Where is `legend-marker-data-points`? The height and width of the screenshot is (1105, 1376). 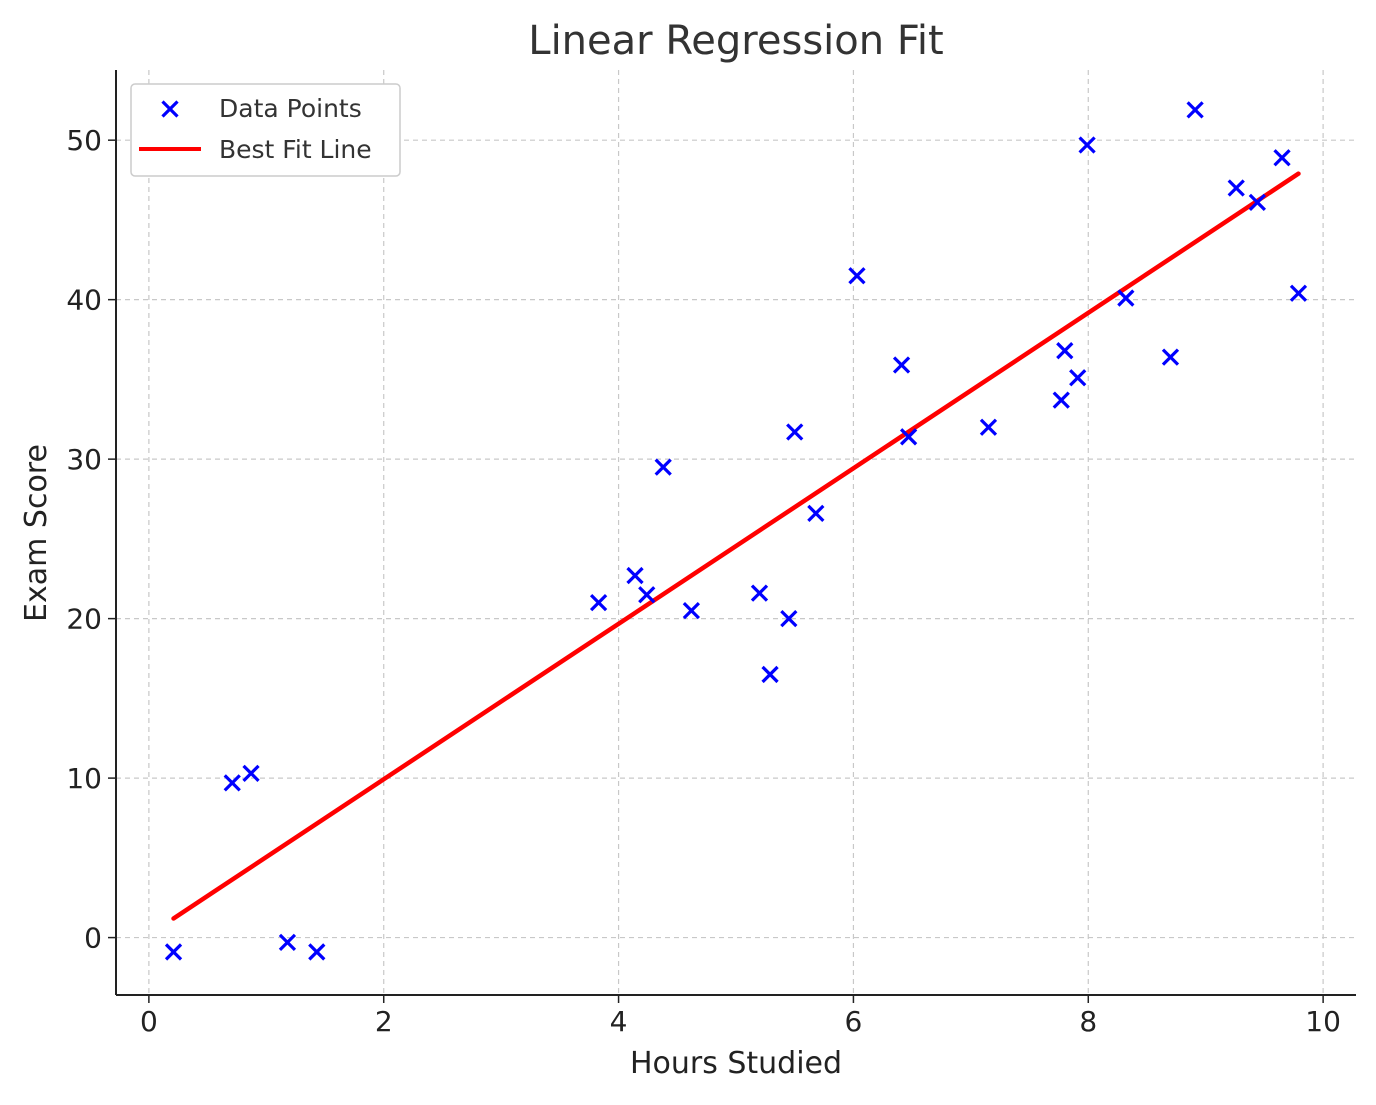
legend-marker-data-points is located at coordinates (170, 109).